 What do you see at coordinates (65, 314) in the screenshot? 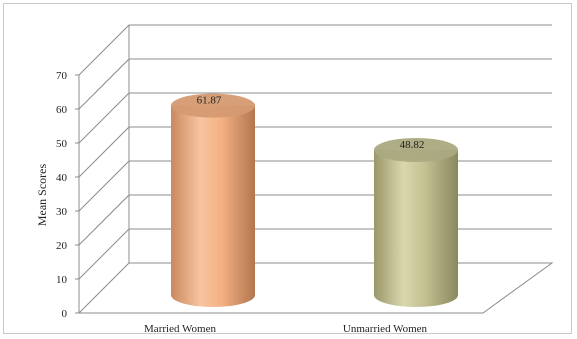
I see `y-tick-label: 0` at bounding box center [65, 314].